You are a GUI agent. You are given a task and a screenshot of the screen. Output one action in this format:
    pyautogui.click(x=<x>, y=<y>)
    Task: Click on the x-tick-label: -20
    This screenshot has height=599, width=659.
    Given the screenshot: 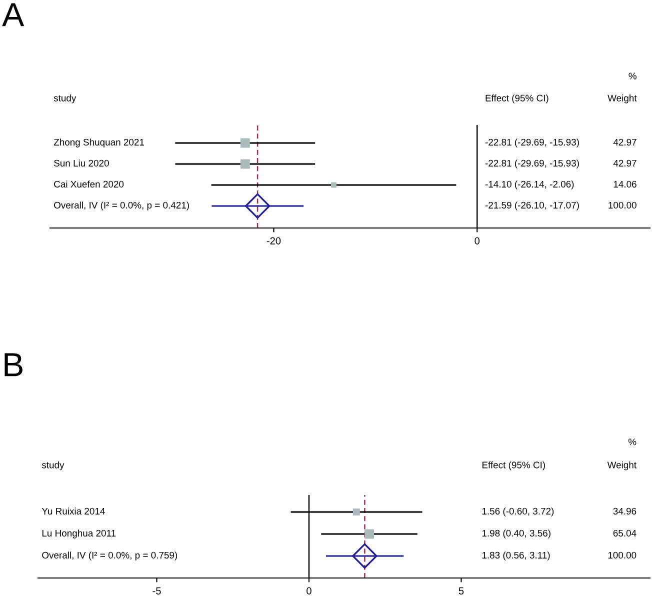 What is the action you would take?
    pyautogui.click(x=273, y=240)
    